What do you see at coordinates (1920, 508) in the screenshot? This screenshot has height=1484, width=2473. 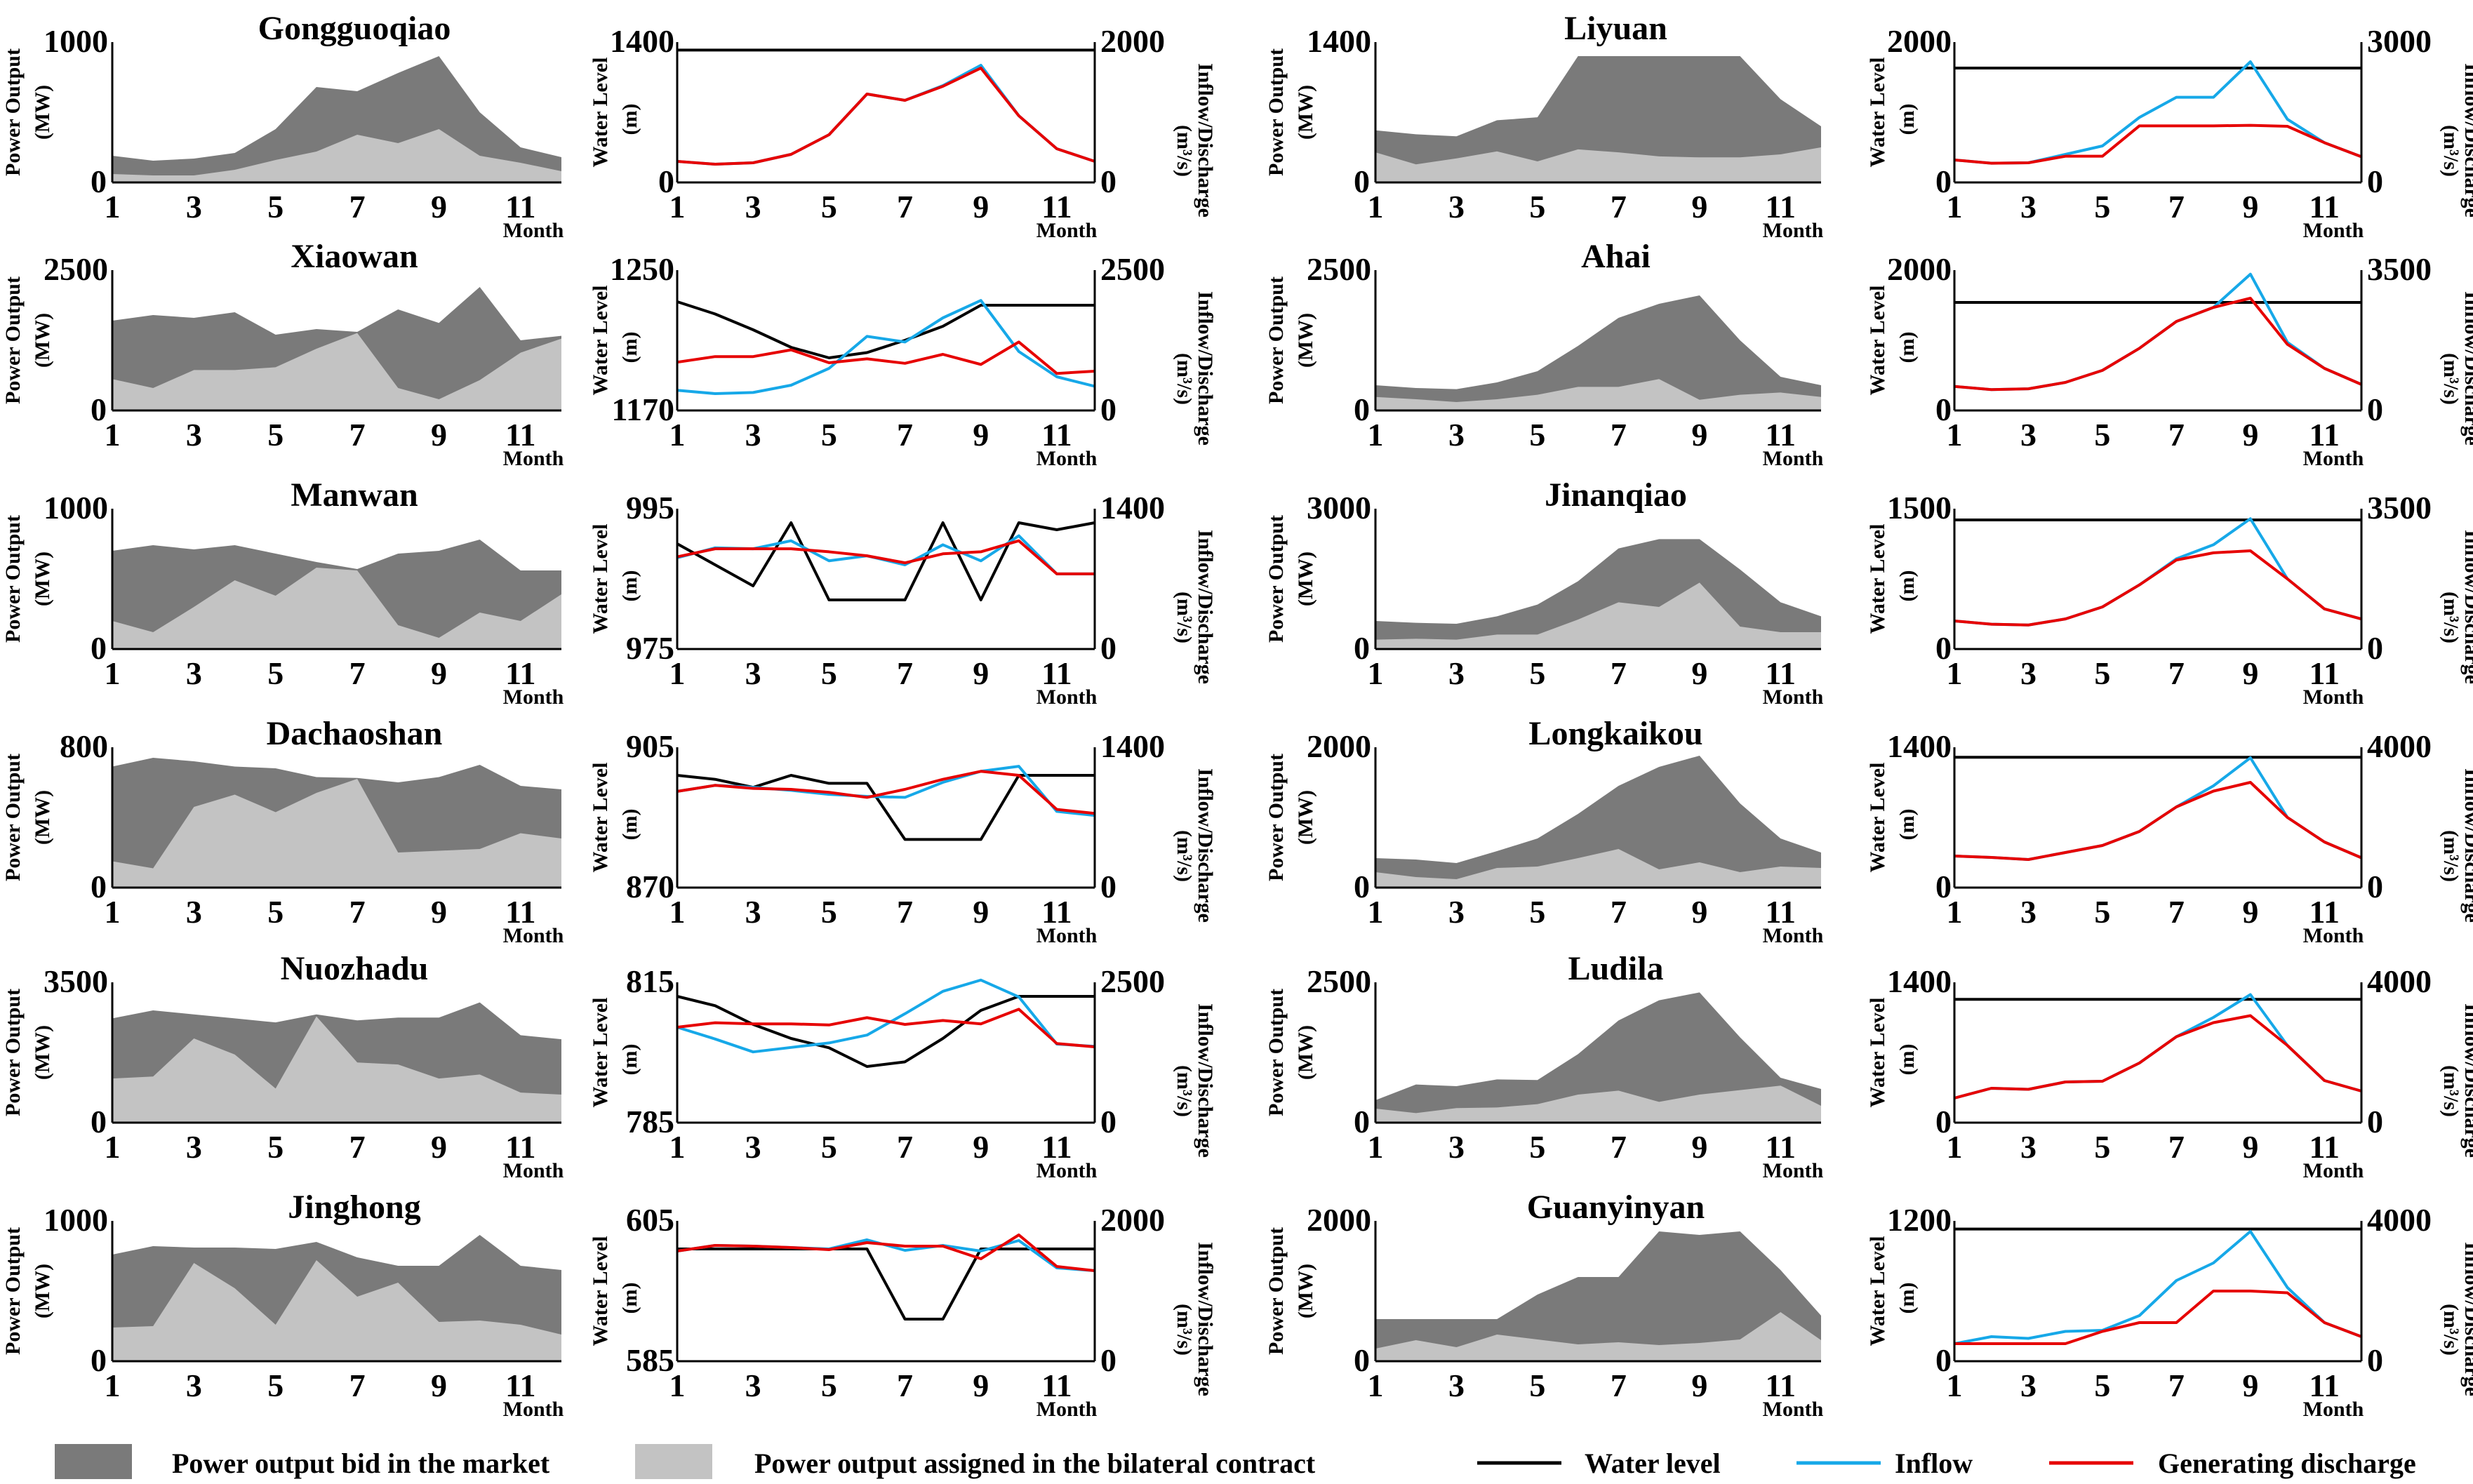 I see `jinanqiao-wl-ymax: 1500` at bounding box center [1920, 508].